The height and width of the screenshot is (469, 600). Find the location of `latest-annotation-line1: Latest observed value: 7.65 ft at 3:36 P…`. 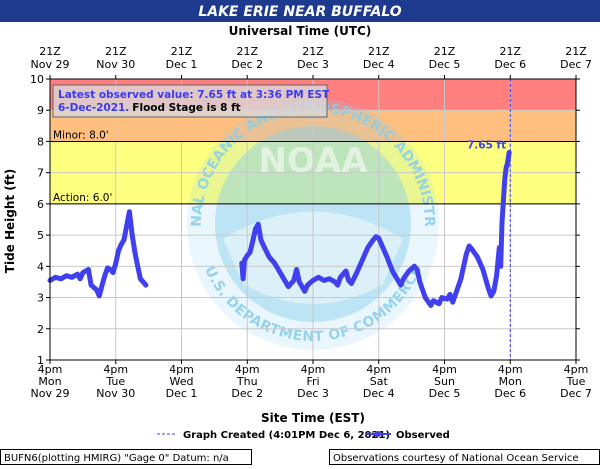

latest-annotation-line1: Latest observed value: 7.65 ft at 3:36 P… is located at coordinates (194, 95).